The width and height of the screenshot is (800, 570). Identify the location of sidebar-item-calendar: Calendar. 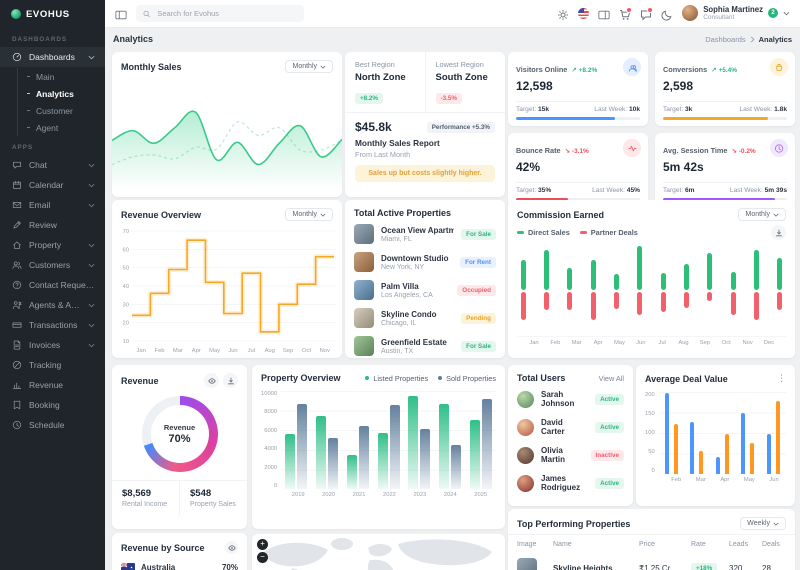
(52, 185).